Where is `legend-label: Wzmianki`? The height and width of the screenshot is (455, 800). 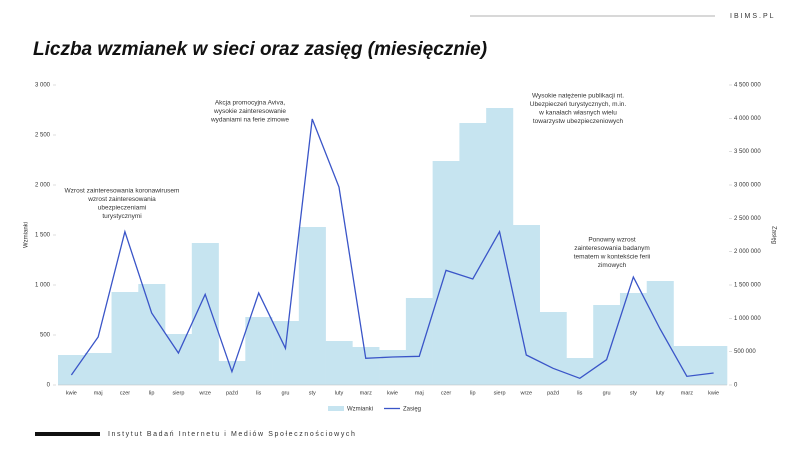
legend-label: Wzmianki is located at coordinates (360, 410).